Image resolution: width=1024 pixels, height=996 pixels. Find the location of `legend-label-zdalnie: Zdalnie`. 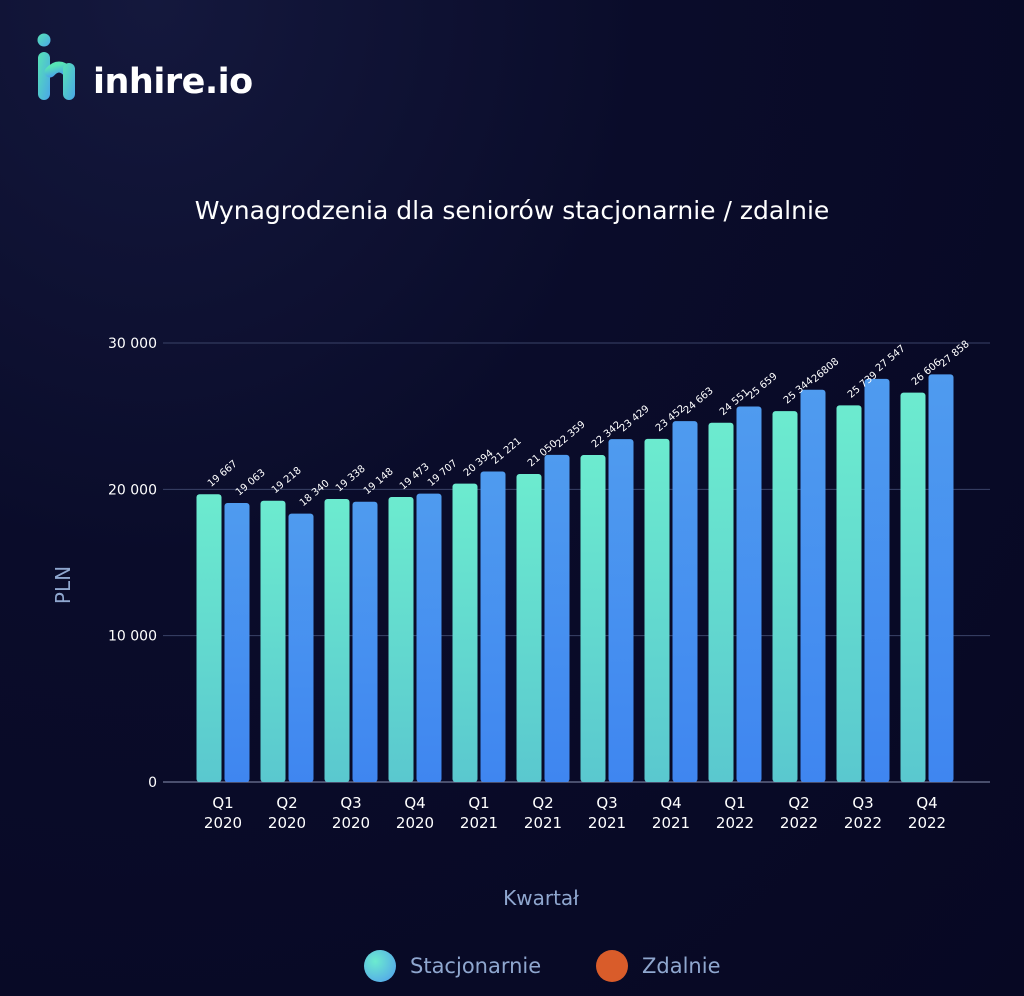

legend-label-zdalnie: Zdalnie is located at coordinates (681, 966).